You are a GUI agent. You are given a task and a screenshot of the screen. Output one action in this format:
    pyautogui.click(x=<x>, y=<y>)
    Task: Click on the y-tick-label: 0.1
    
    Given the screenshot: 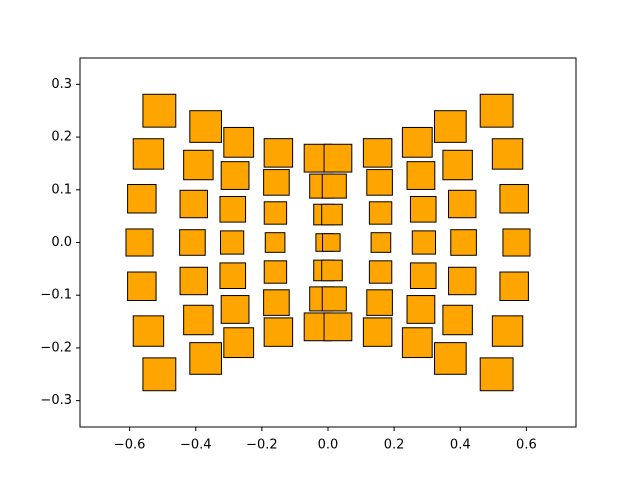 What is the action you would take?
    pyautogui.click(x=61, y=189)
    